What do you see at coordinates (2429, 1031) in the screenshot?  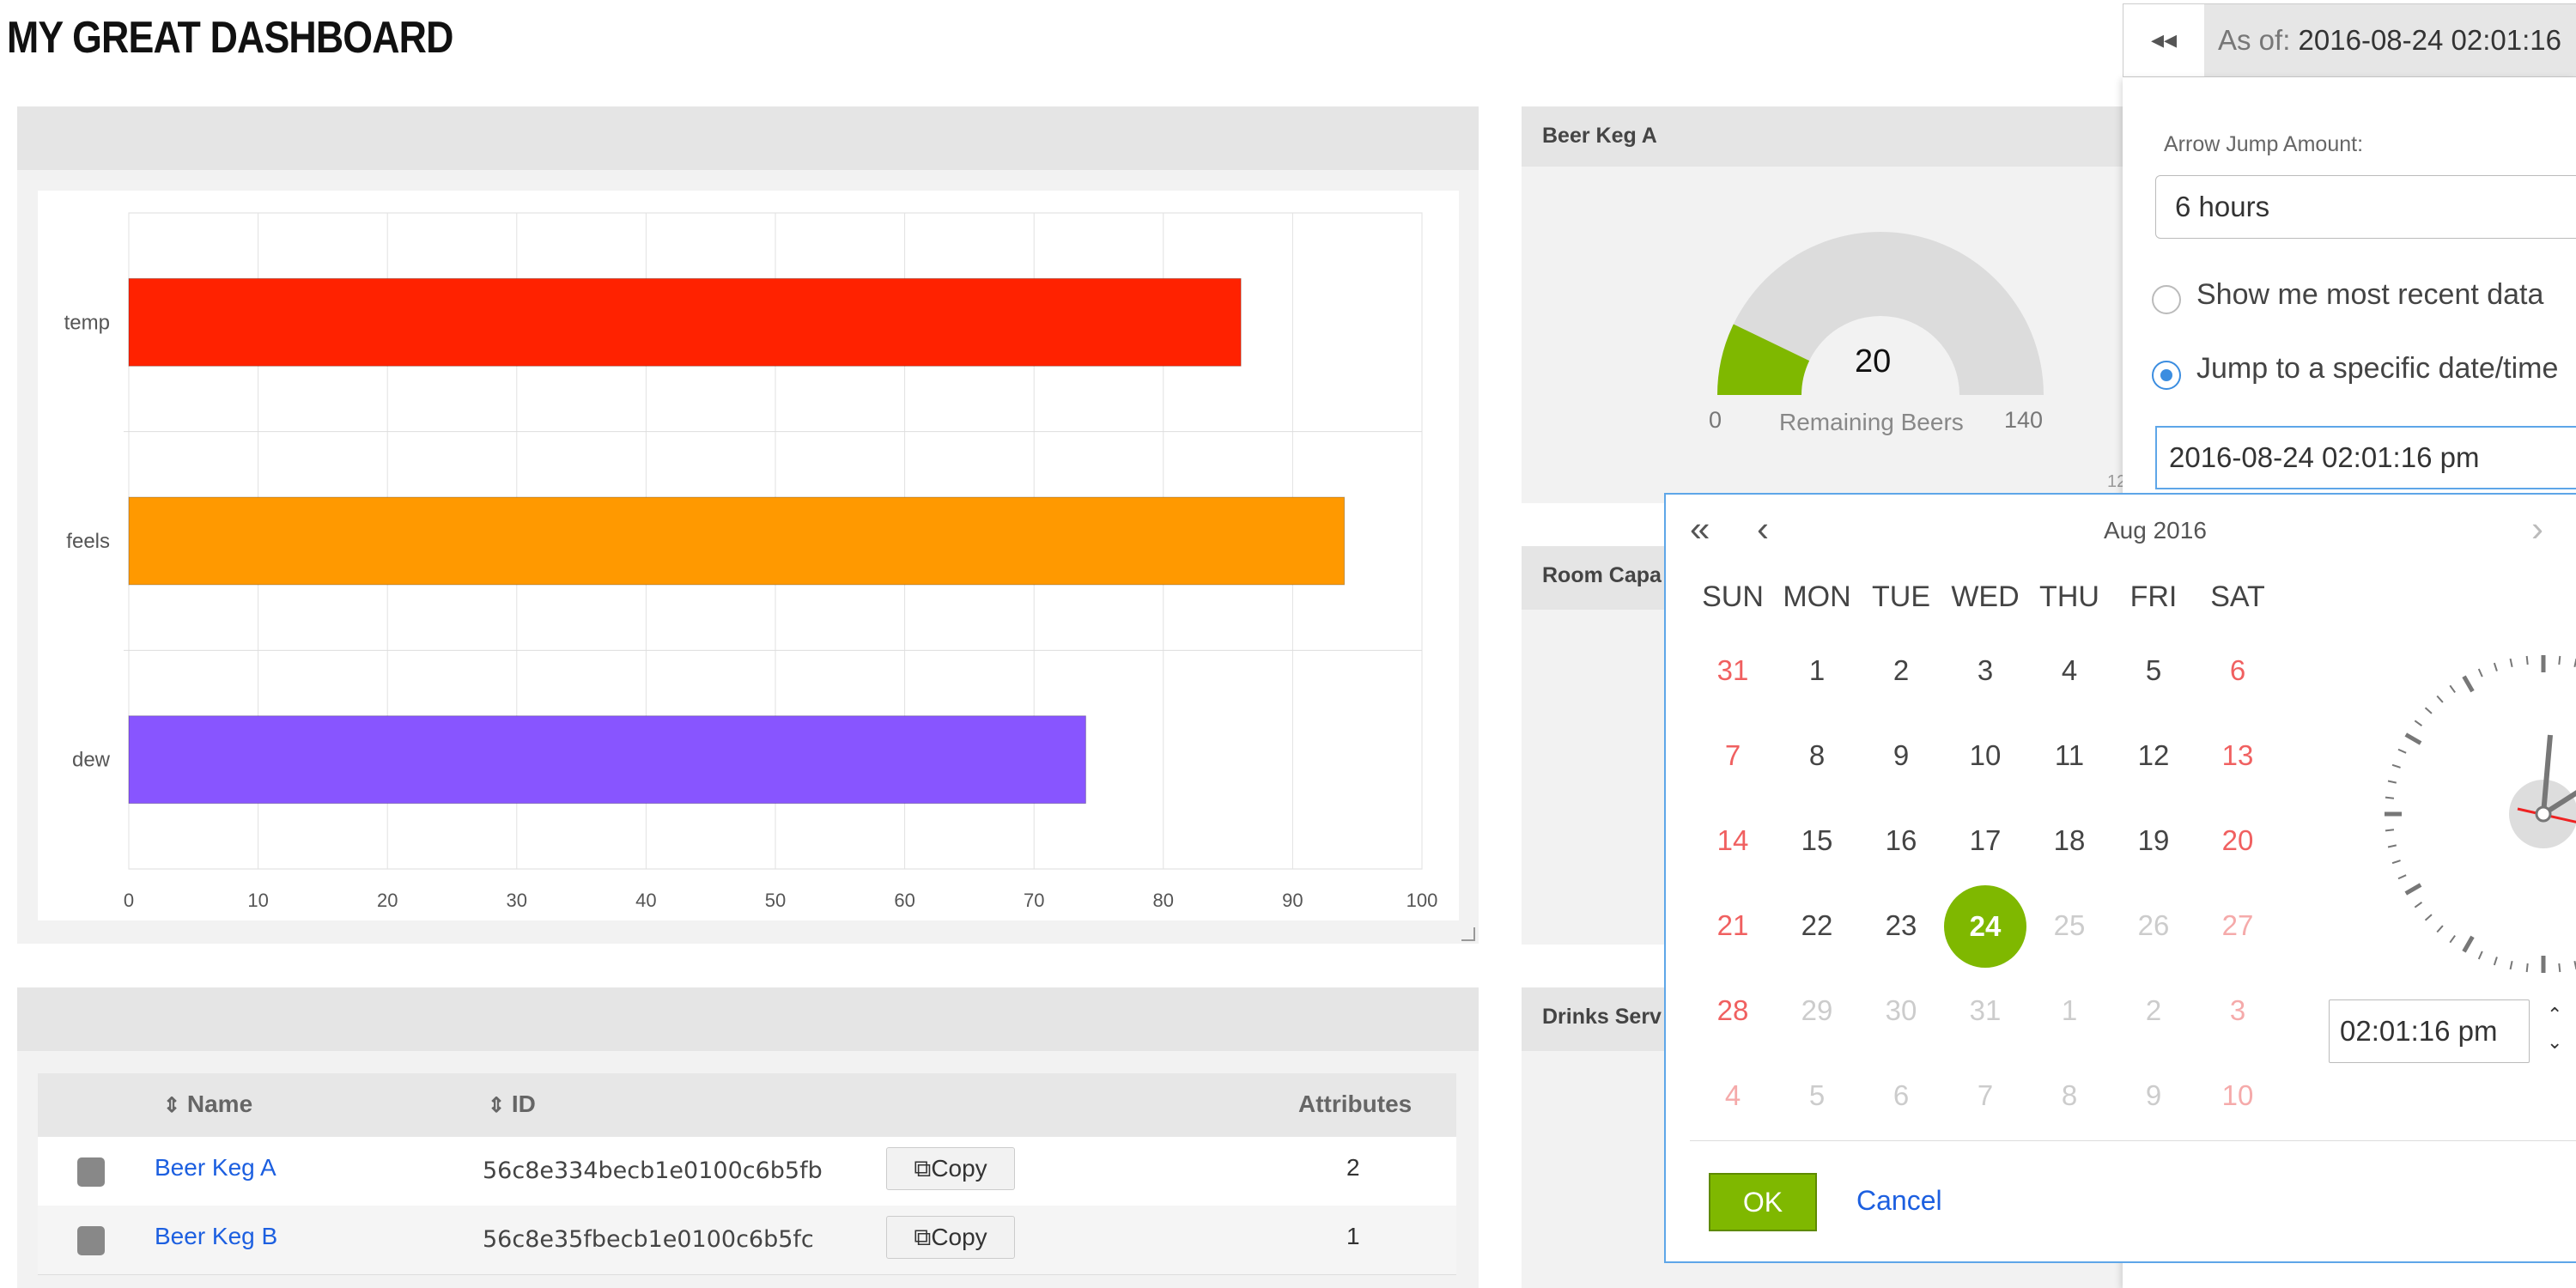 I see `time-input: 02:01:16 pm` at bounding box center [2429, 1031].